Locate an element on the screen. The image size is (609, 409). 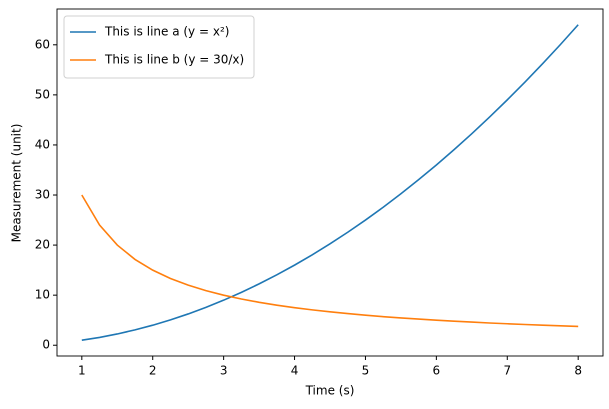
x-axis-label: Time (s) is located at coordinates (330, 391).